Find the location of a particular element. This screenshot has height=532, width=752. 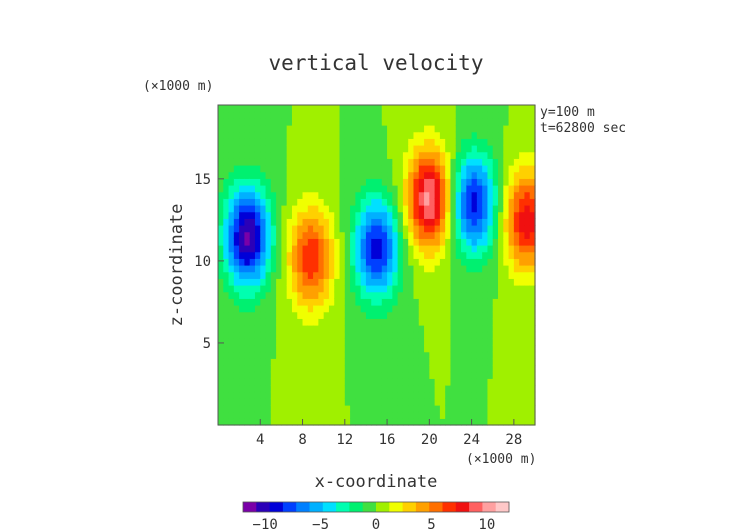

colorbar-swatch is located at coordinates (449, 507).